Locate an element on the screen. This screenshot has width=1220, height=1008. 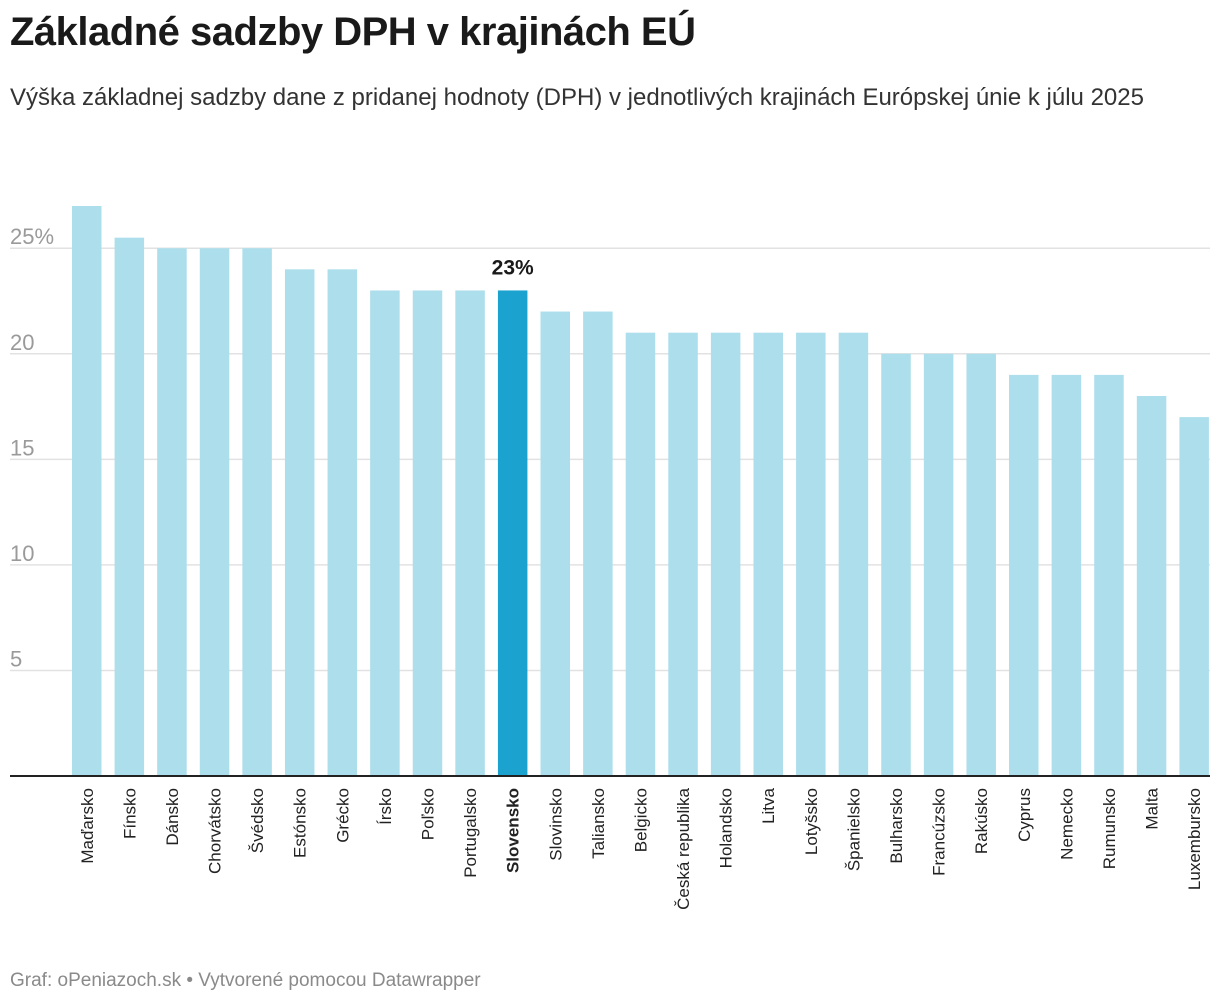
x-tick-label: Švédsko is located at coordinates (257, 820).